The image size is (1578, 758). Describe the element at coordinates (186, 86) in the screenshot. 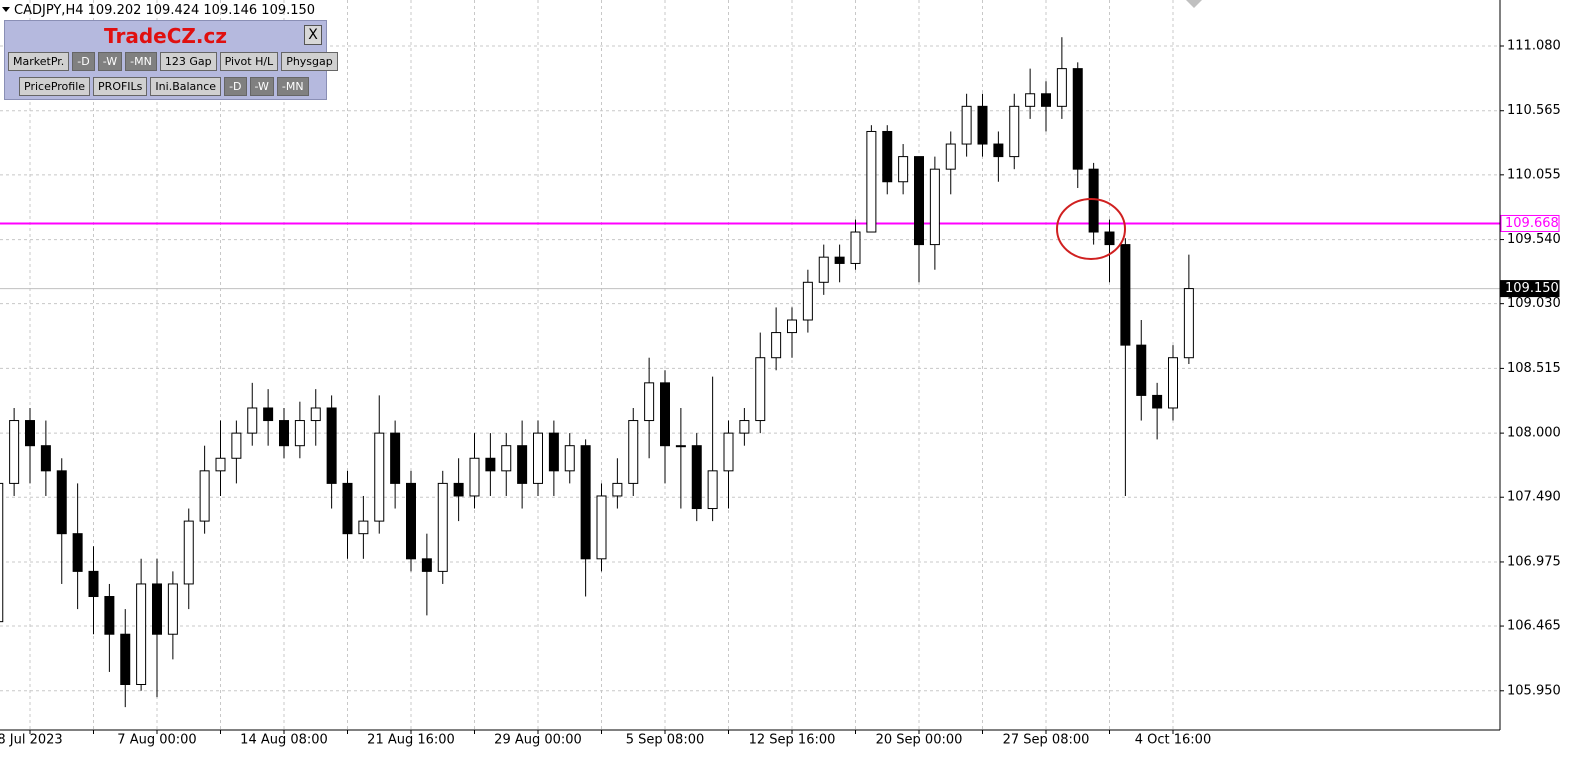

I see `toolbar-button: Ini.Balance` at that location.